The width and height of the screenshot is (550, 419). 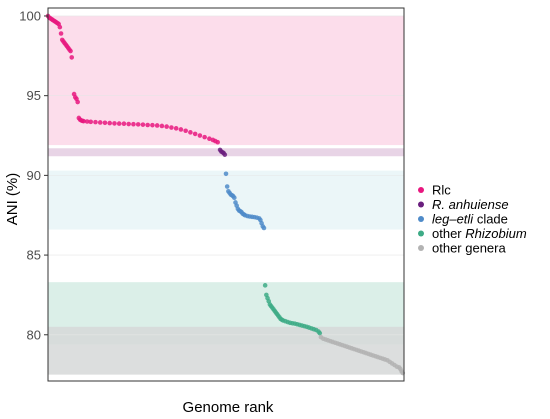 I want to click on legend-key-r-anhuiense, so click(x=421, y=204).